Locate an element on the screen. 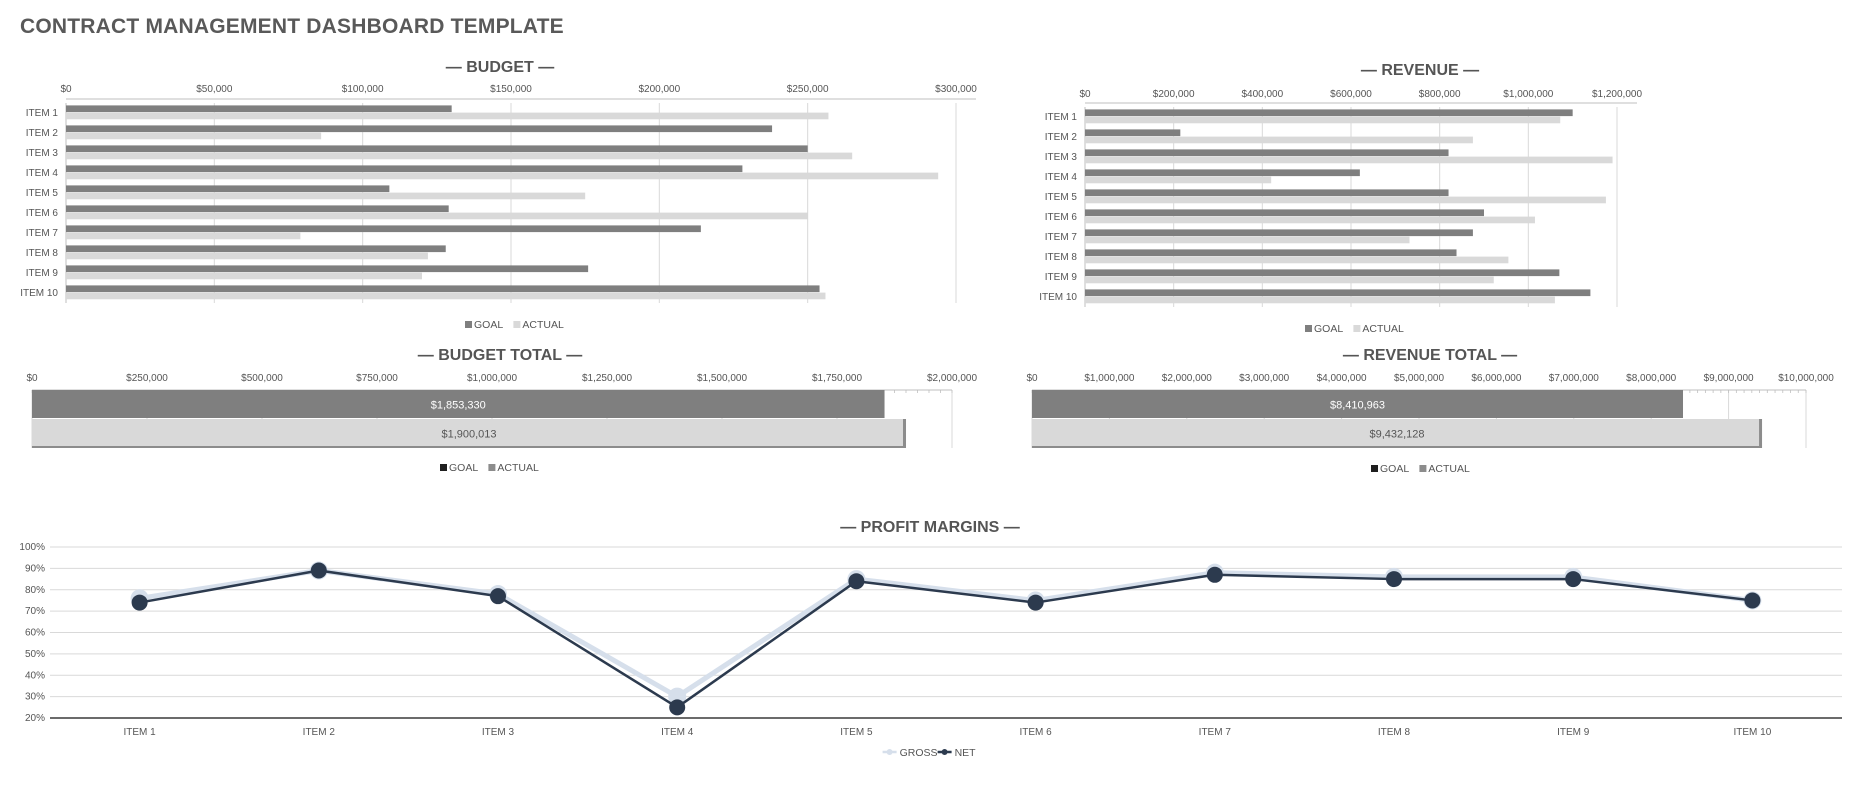 This screenshot has width=1860, height=791. x-tick-label: $8,000,000 is located at coordinates (1651, 378).